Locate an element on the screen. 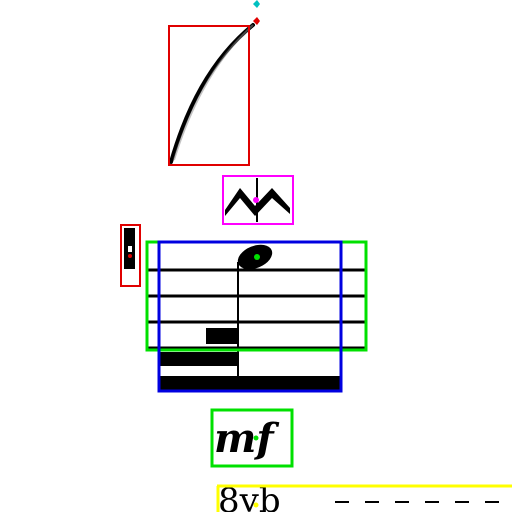 The image size is (512, 512). slur-curve is located at coordinates (212, 93).